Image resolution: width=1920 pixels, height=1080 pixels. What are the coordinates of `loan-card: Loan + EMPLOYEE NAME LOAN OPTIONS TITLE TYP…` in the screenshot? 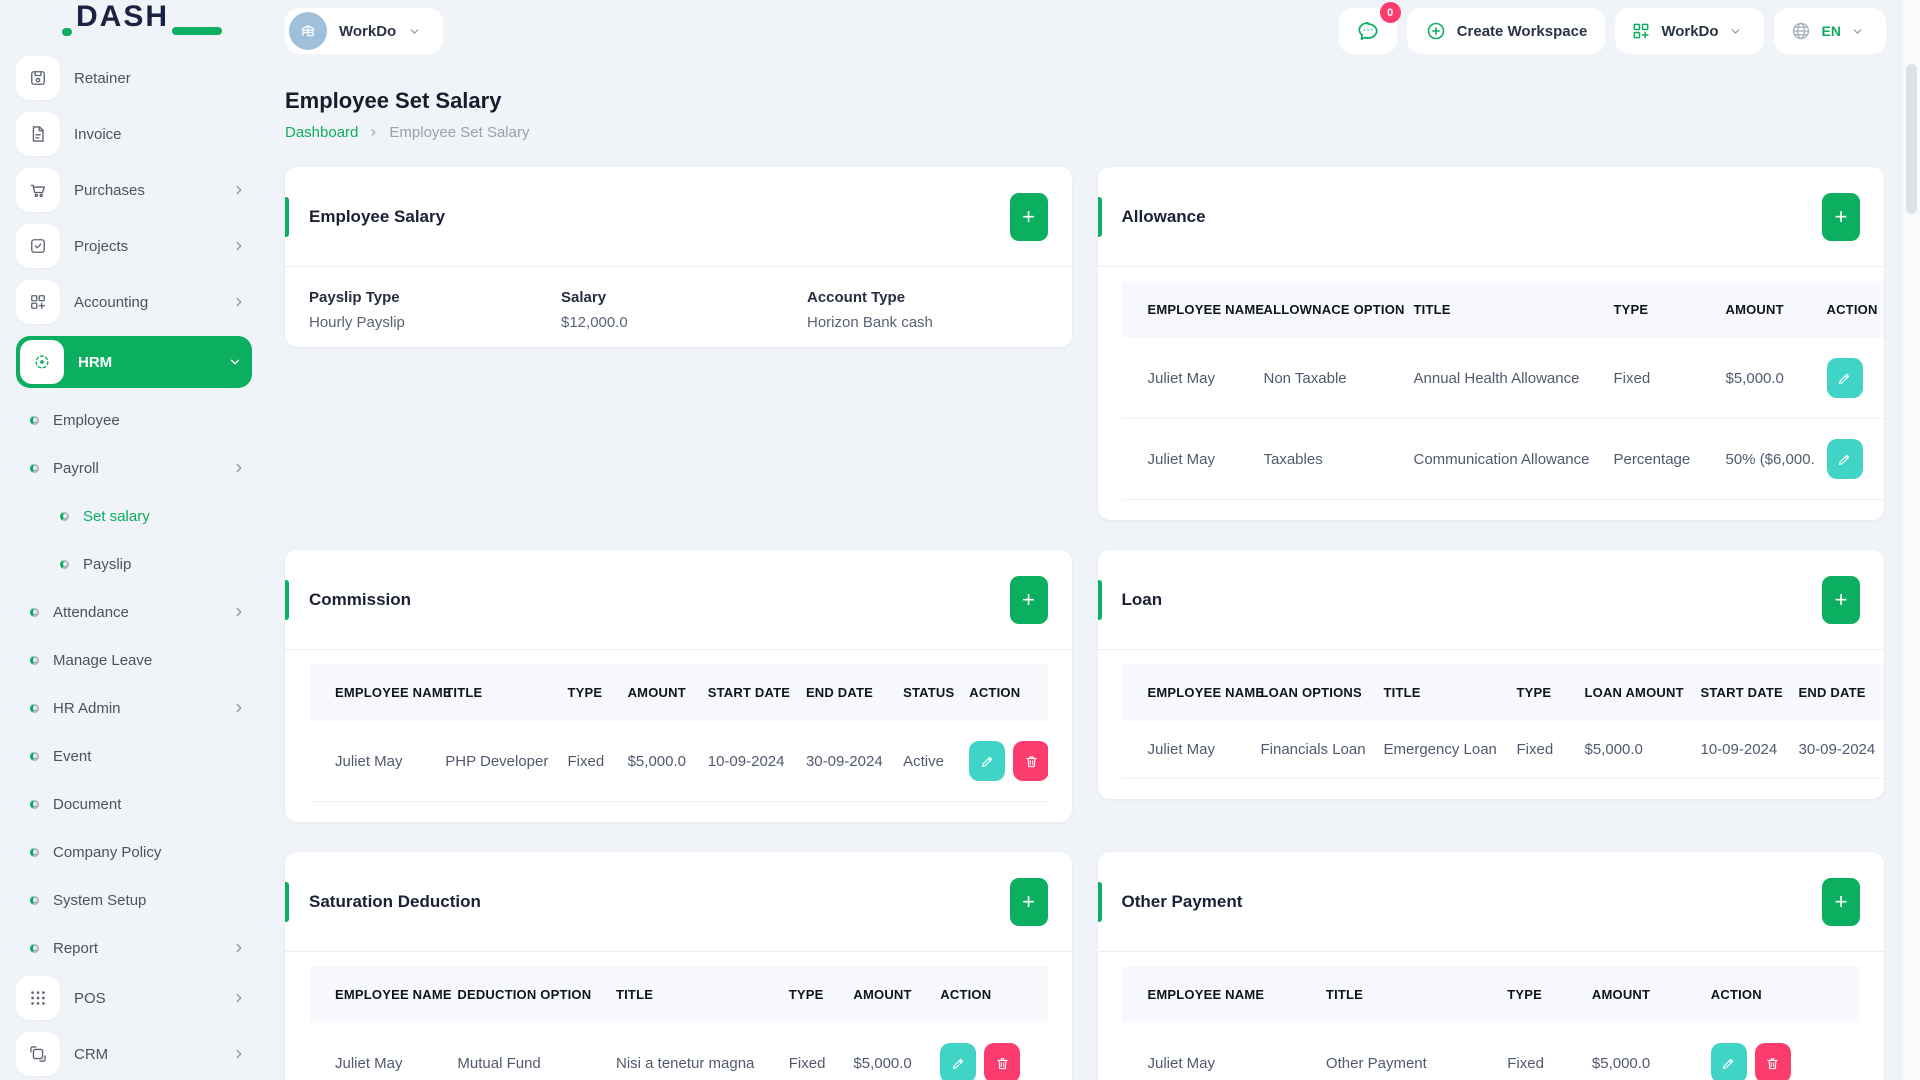 It's located at (1490, 674).